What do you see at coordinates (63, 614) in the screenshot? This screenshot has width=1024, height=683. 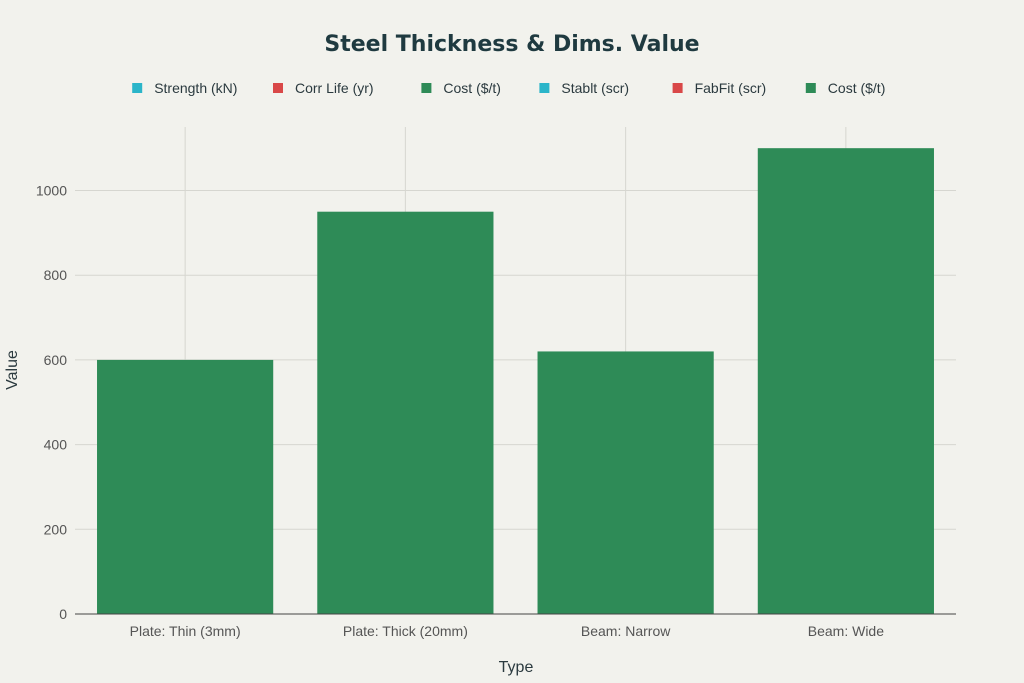 I see `y-tick-label: 0` at bounding box center [63, 614].